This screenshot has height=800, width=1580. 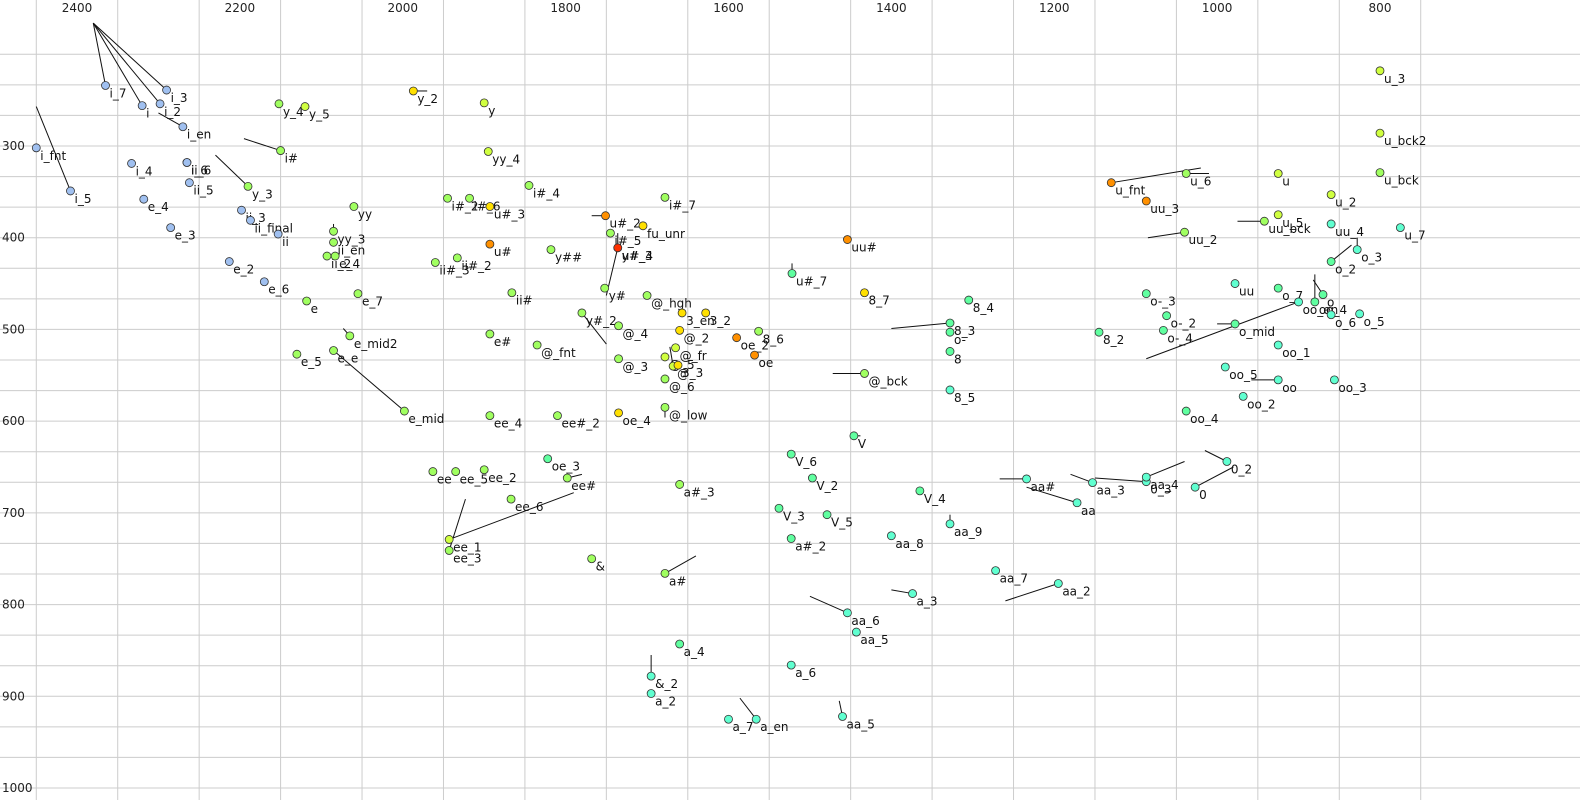 What do you see at coordinates (683, 374) in the screenshot?
I see `point-label: @` at bounding box center [683, 374].